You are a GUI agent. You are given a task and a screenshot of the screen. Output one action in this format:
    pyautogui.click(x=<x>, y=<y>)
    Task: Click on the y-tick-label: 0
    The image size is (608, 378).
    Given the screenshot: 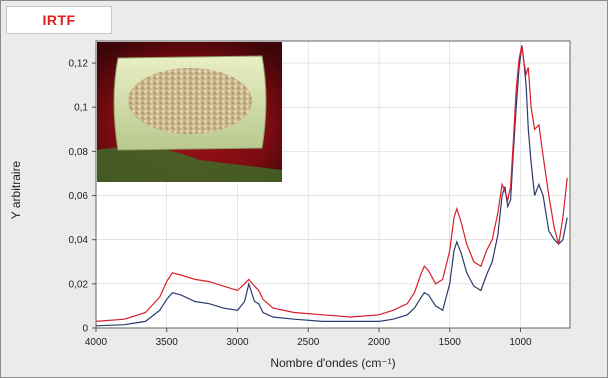 What is the action you would take?
    pyautogui.click(x=85, y=329)
    